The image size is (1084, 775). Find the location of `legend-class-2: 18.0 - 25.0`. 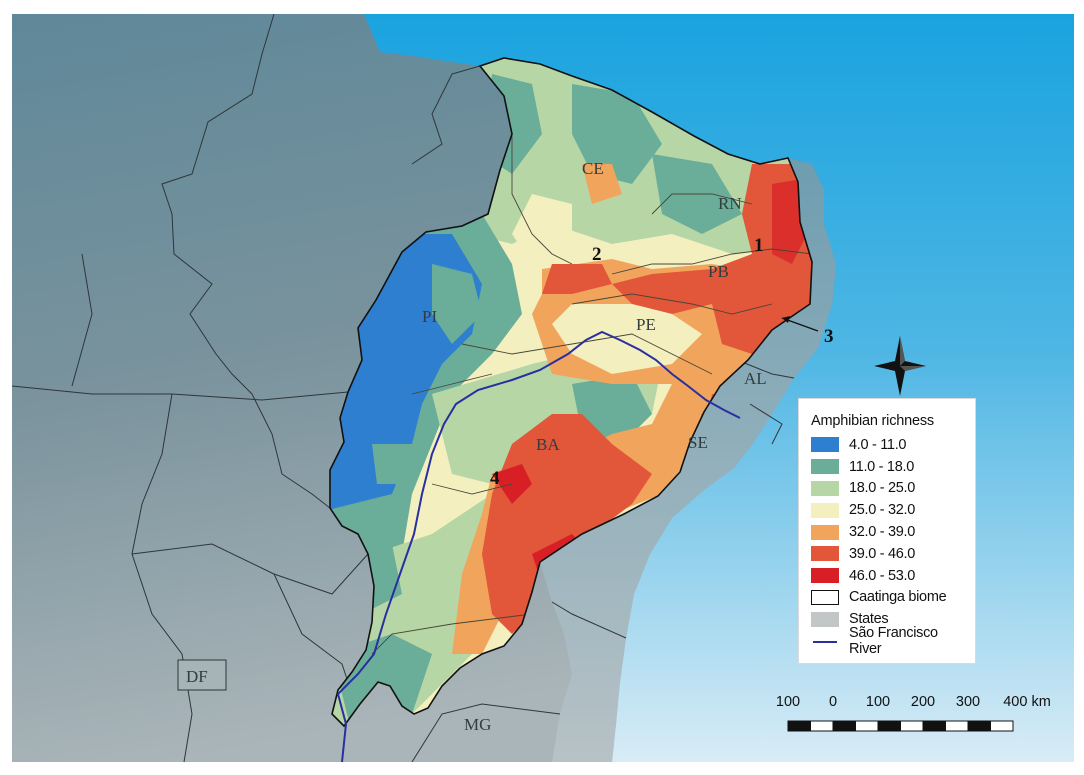

legend-class-2: 18.0 - 25.0 is located at coordinates (888, 489).